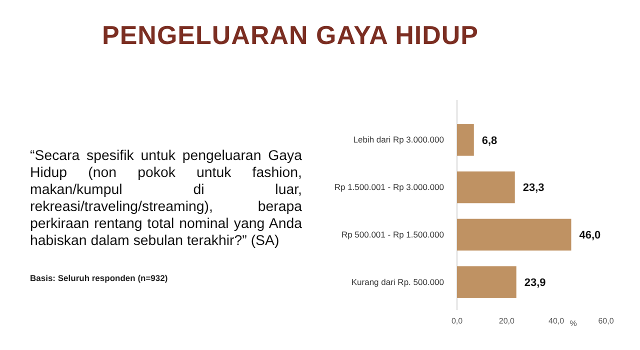  What do you see at coordinates (606, 321) in the screenshot?
I see `x-tick-label: 60,0` at bounding box center [606, 321].